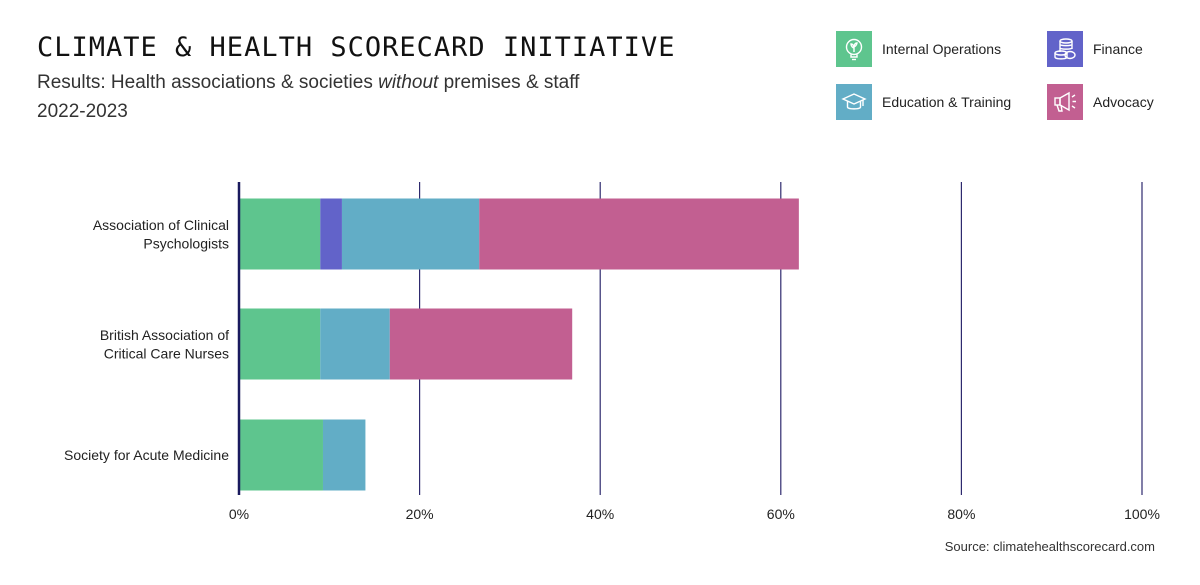  Describe the element at coordinates (82, 111) in the screenshot. I see `chart-period: 2022-2023` at that location.